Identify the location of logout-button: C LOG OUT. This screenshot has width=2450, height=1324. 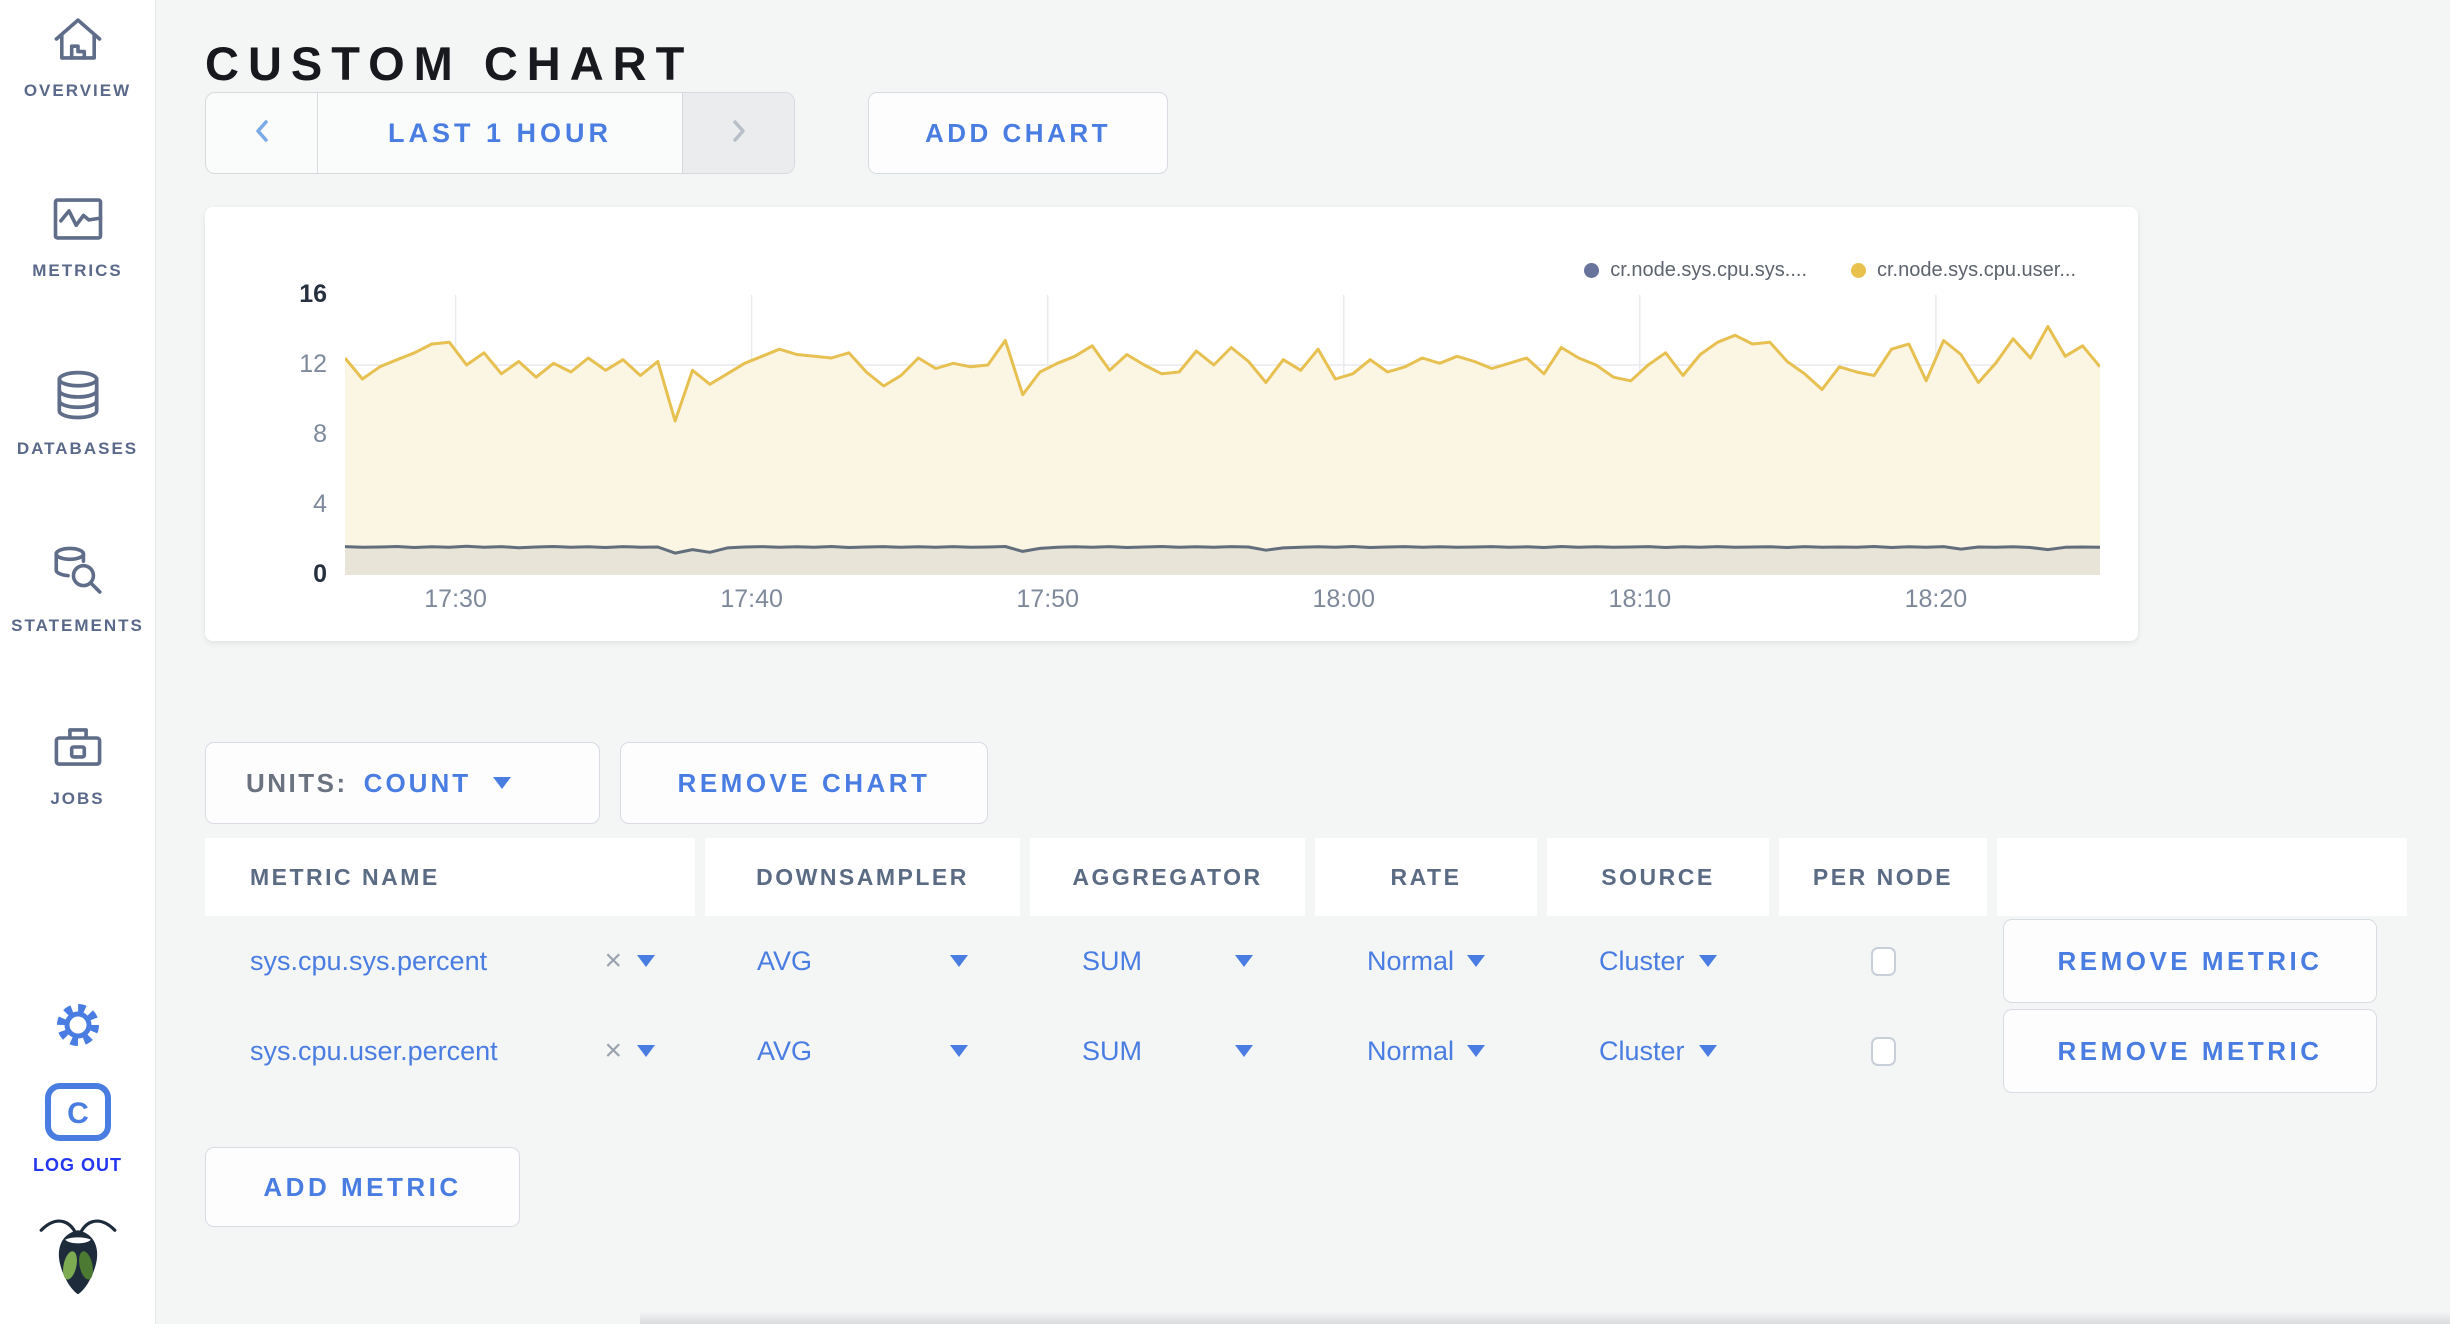
(77, 1129).